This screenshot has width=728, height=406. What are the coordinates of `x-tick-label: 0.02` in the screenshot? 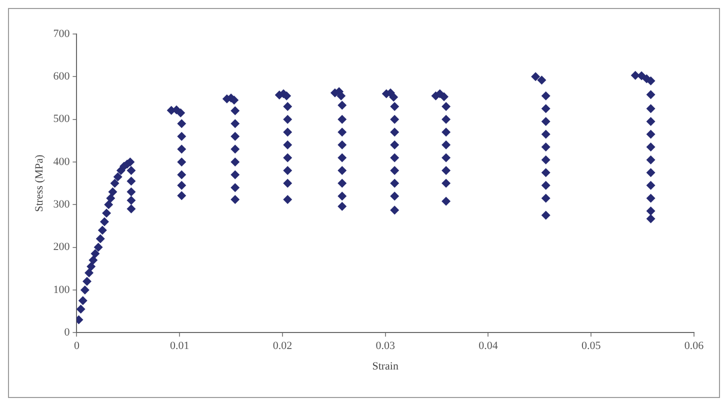 It's located at (282, 346).